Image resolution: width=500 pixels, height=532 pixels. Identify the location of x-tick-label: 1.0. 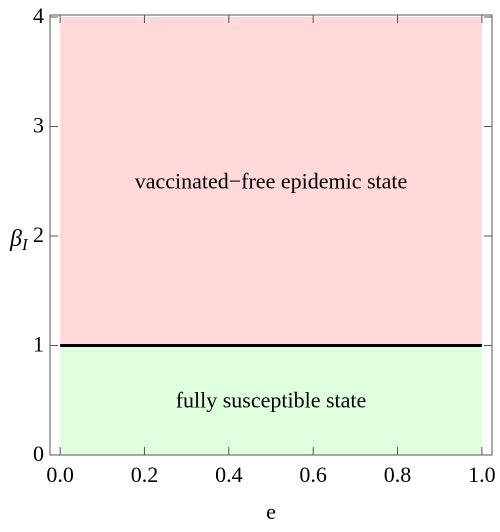
(482, 474).